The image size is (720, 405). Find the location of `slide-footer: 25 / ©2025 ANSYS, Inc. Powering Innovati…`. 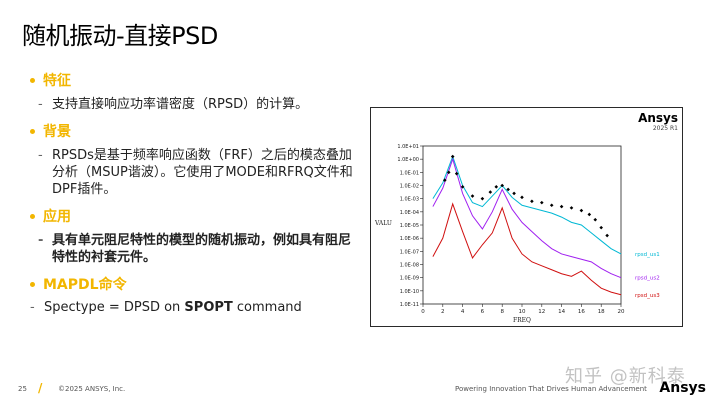

slide-footer: 25 / ©2025 ANSYS, Inc. Powering Innovati… is located at coordinates (360, 391).